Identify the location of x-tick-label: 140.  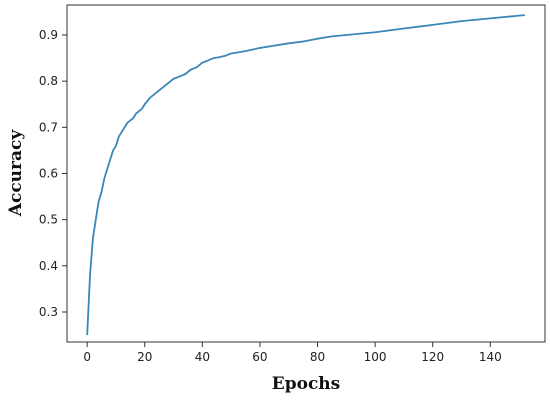
(490, 357).